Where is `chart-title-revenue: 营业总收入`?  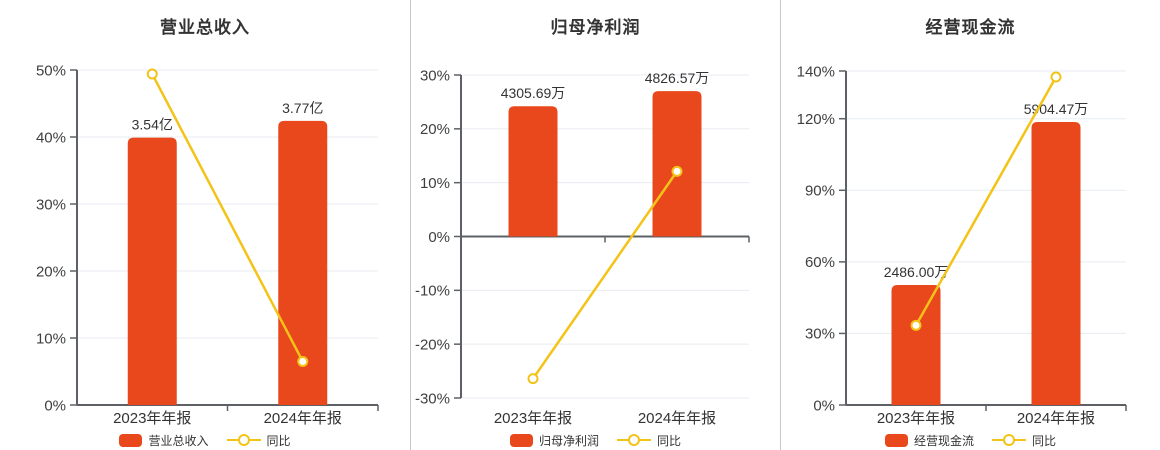
chart-title-revenue: 营业总收入 is located at coordinates (205, 27).